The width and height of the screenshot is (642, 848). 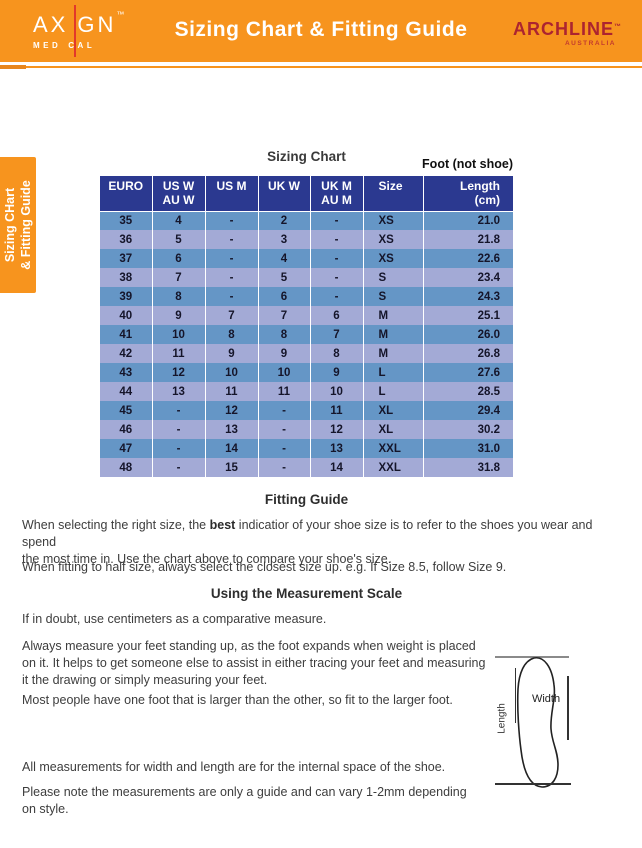 I want to click on column-header: Length (cm), so click(x=467, y=194).